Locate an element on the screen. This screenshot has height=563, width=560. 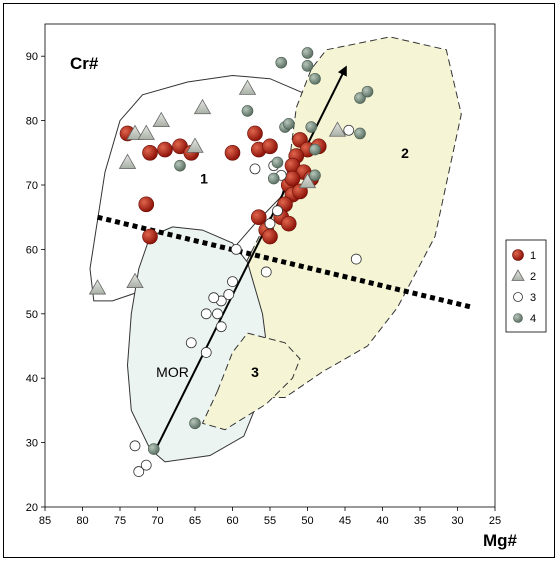
x-tick-label: 50 is located at coordinates (307, 521).